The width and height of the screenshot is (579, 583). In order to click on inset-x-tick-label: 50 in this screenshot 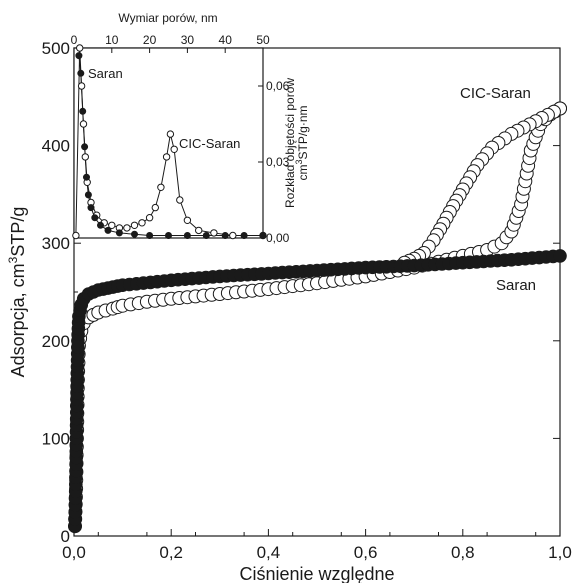, I will do `click(263, 40)`.